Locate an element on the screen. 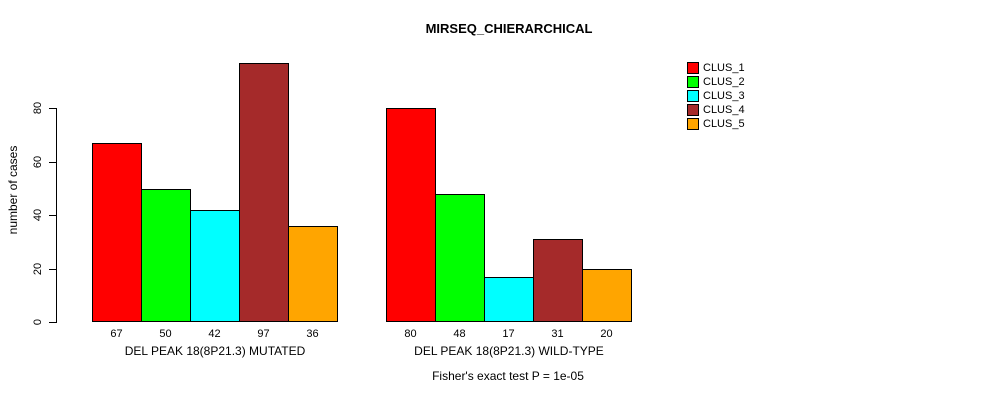 This screenshot has height=400, width=990. y-tick-label: 0 is located at coordinates (38, 322).